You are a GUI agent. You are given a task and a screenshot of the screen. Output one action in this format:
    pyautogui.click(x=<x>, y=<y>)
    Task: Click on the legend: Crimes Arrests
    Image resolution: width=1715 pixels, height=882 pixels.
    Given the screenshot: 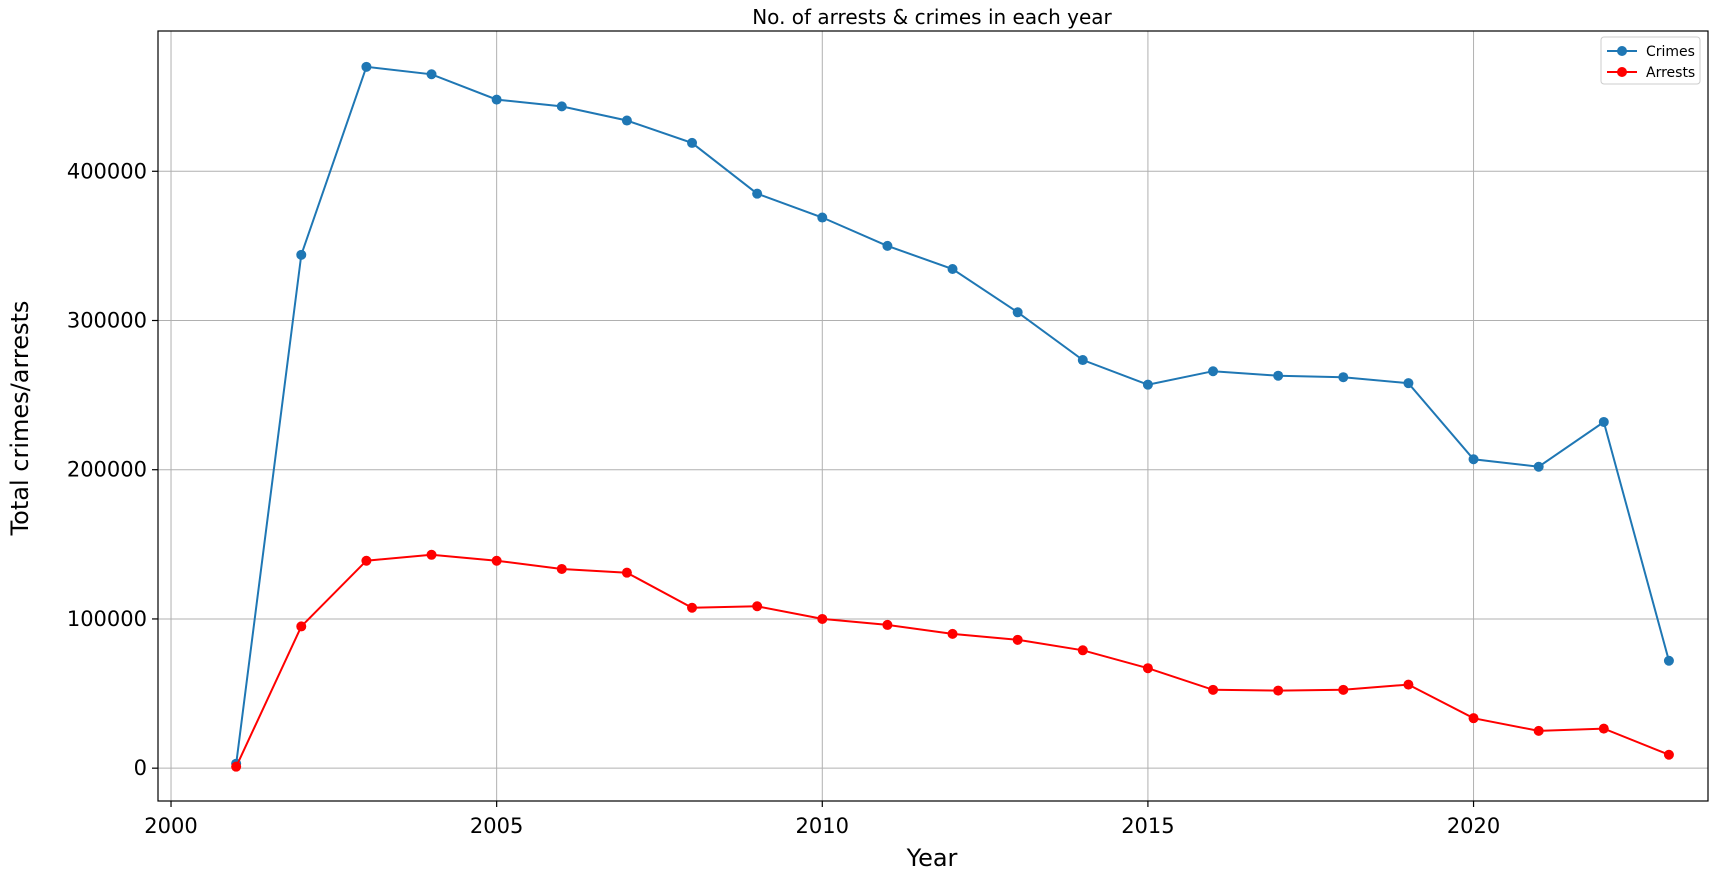 What is the action you would take?
    pyautogui.click(x=1650, y=60)
    